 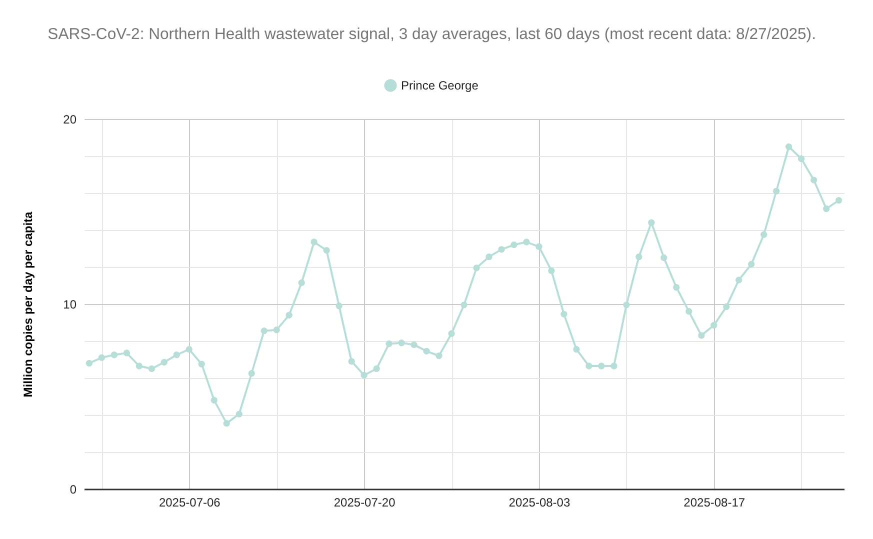 What do you see at coordinates (70, 119) in the screenshot?
I see `y-tick-label: 20` at bounding box center [70, 119].